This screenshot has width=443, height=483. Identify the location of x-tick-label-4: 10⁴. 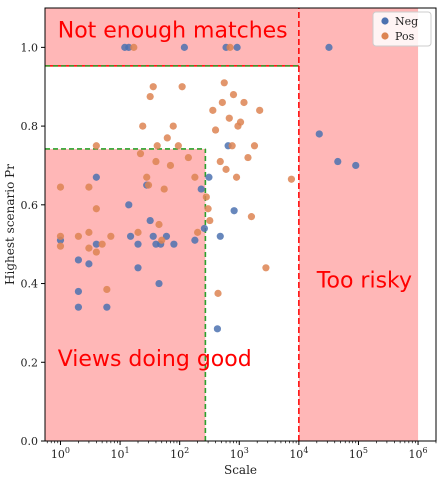
(298, 453).